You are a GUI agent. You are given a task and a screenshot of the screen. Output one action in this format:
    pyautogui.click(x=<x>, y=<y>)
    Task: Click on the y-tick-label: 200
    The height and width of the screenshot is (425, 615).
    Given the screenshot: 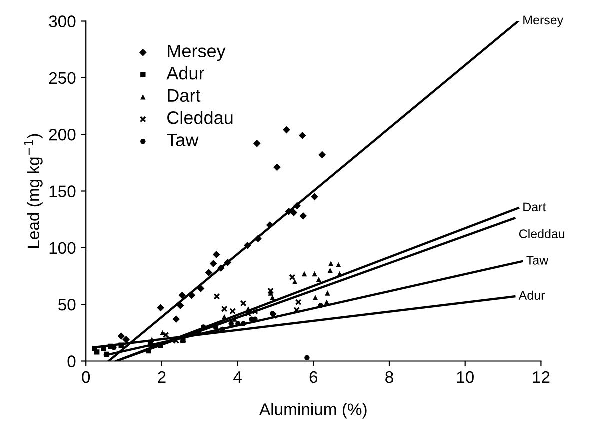 What is the action you would take?
    pyautogui.click(x=62, y=134)
    